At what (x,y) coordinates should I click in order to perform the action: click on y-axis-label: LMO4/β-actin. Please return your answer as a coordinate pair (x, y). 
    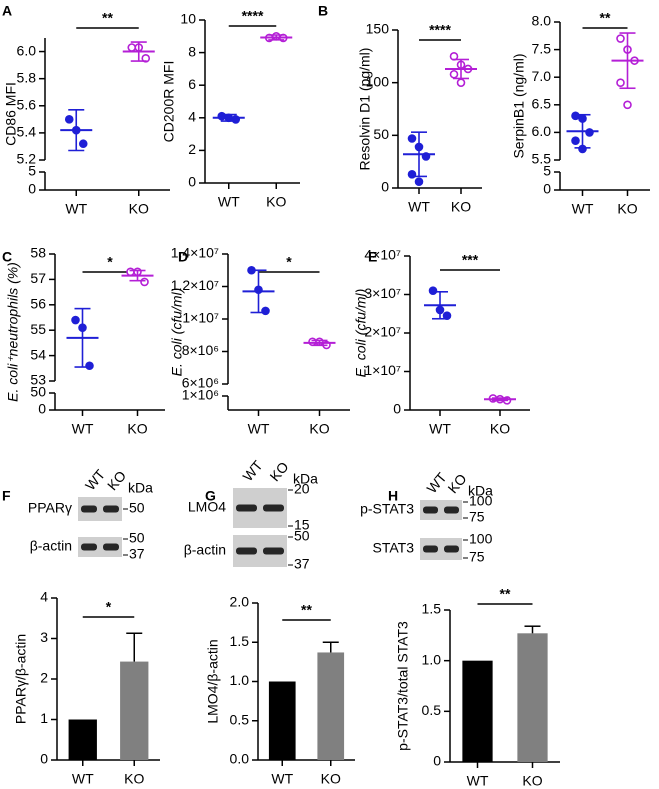
    Looking at the image, I should click on (213, 681).